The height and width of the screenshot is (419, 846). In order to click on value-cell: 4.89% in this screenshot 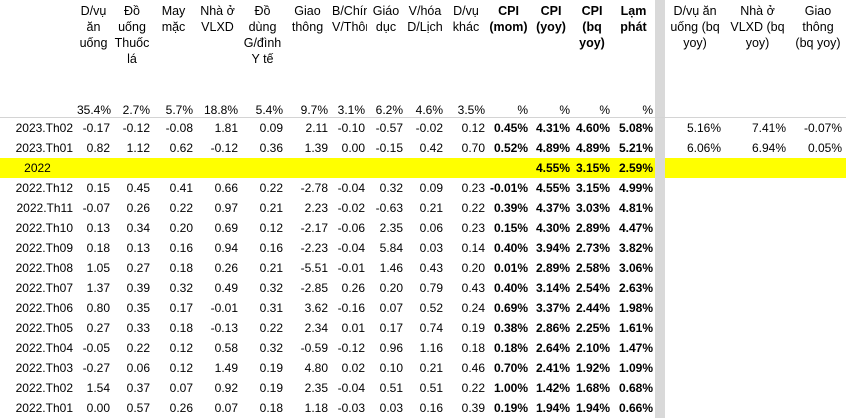, I will do `click(592, 148)`.